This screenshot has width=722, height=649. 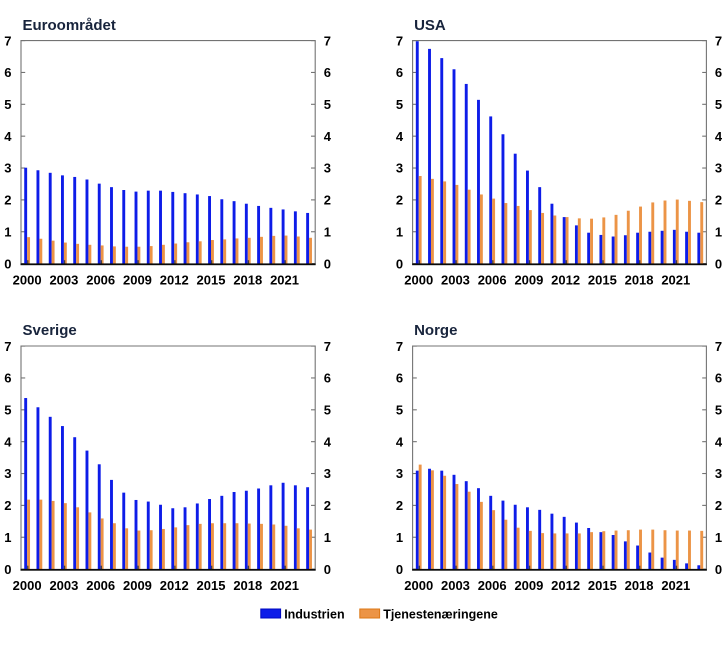 What do you see at coordinates (440, 615) in the screenshot?
I see `svg-text: Tjenestenæringene` at bounding box center [440, 615].